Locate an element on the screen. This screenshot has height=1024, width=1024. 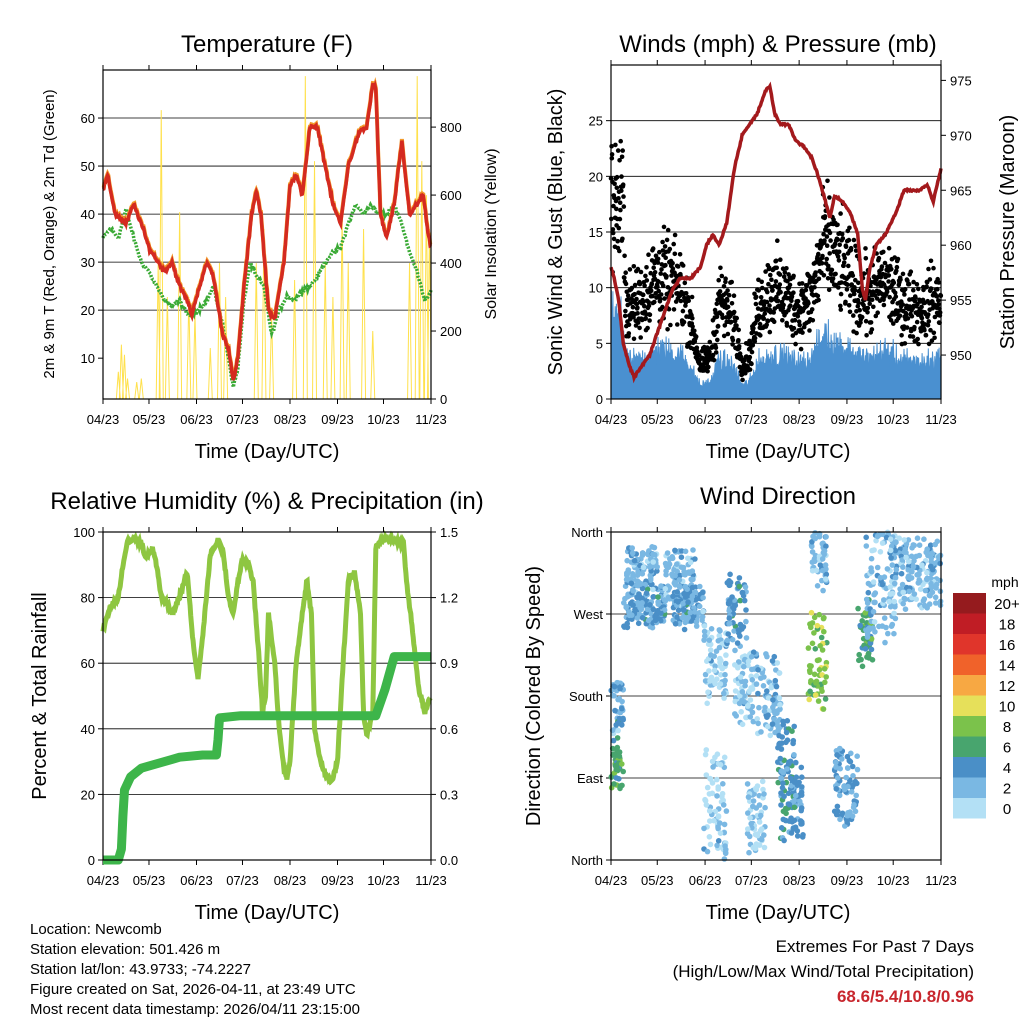
x-tick-label: 07/23 is located at coordinates (751, 880).